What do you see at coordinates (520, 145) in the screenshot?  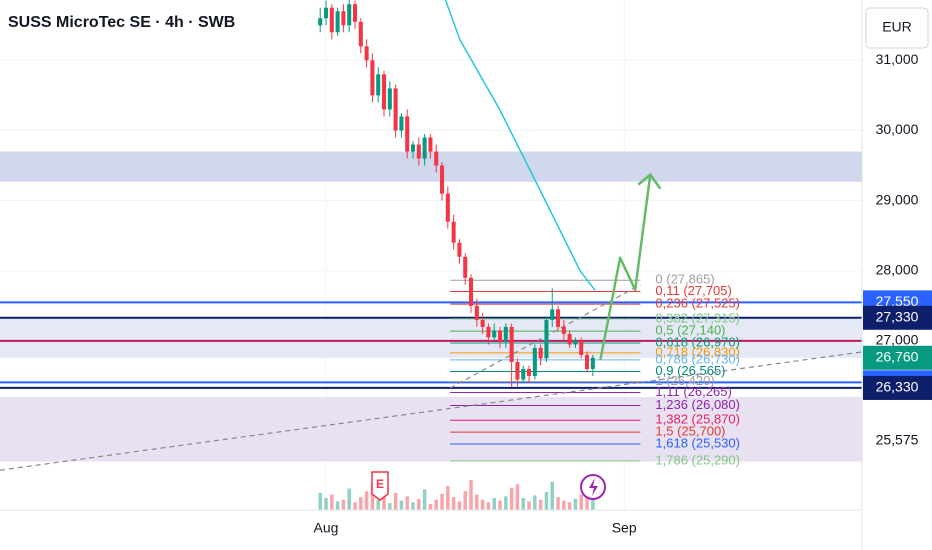 I see `moving-average` at bounding box center [520, 145].